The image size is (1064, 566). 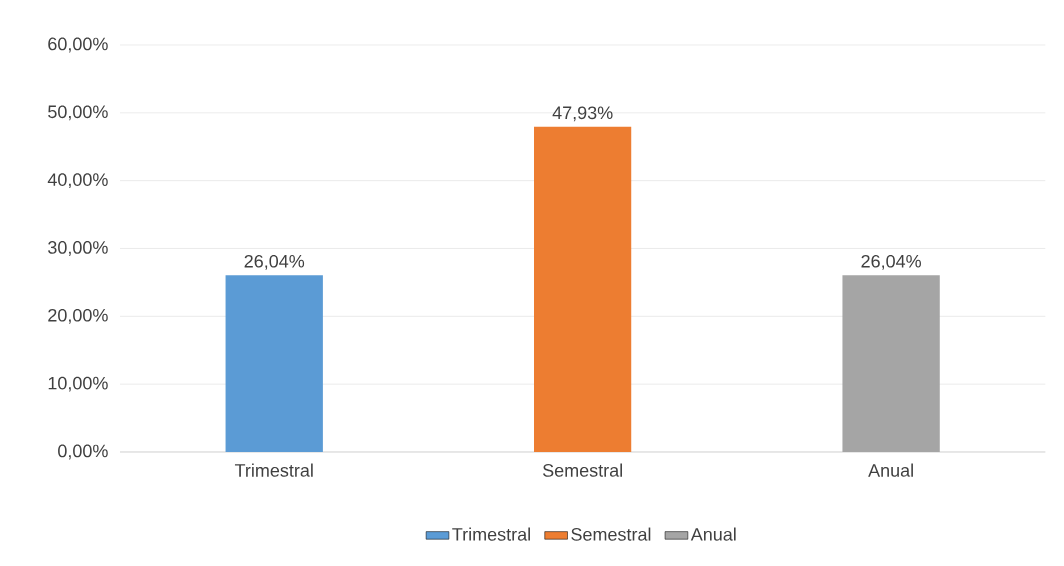 What do you see at coordinates (83, 452) in the screenshot?
I see `y-tick-label: 0,00%` at bounding box center [83, 452].